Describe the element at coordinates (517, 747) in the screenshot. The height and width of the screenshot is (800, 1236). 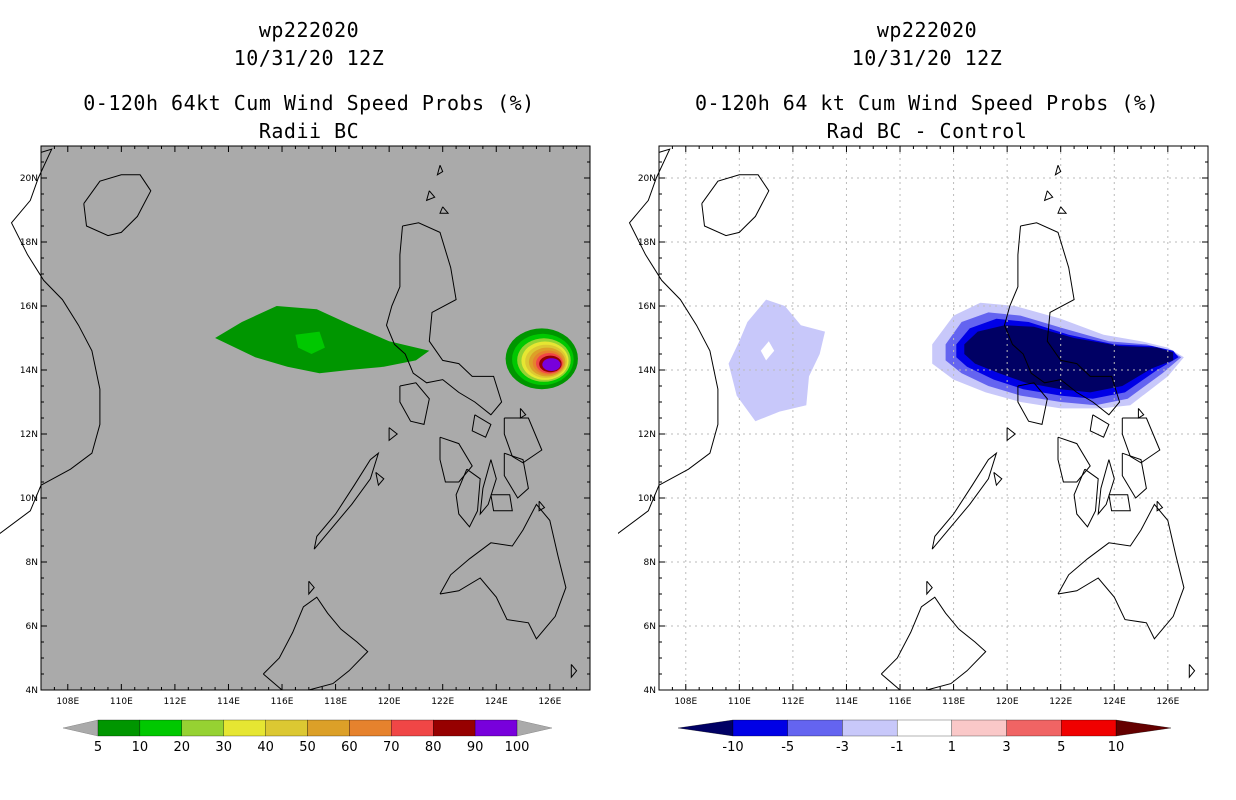
I see `colorbar-label: 100` at that location.